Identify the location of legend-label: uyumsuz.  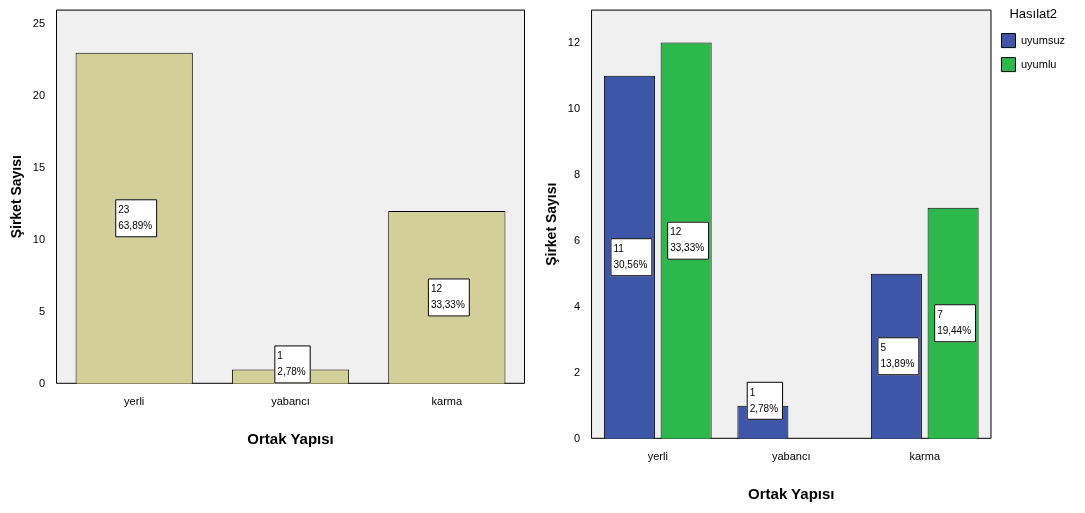
(1043, 39).